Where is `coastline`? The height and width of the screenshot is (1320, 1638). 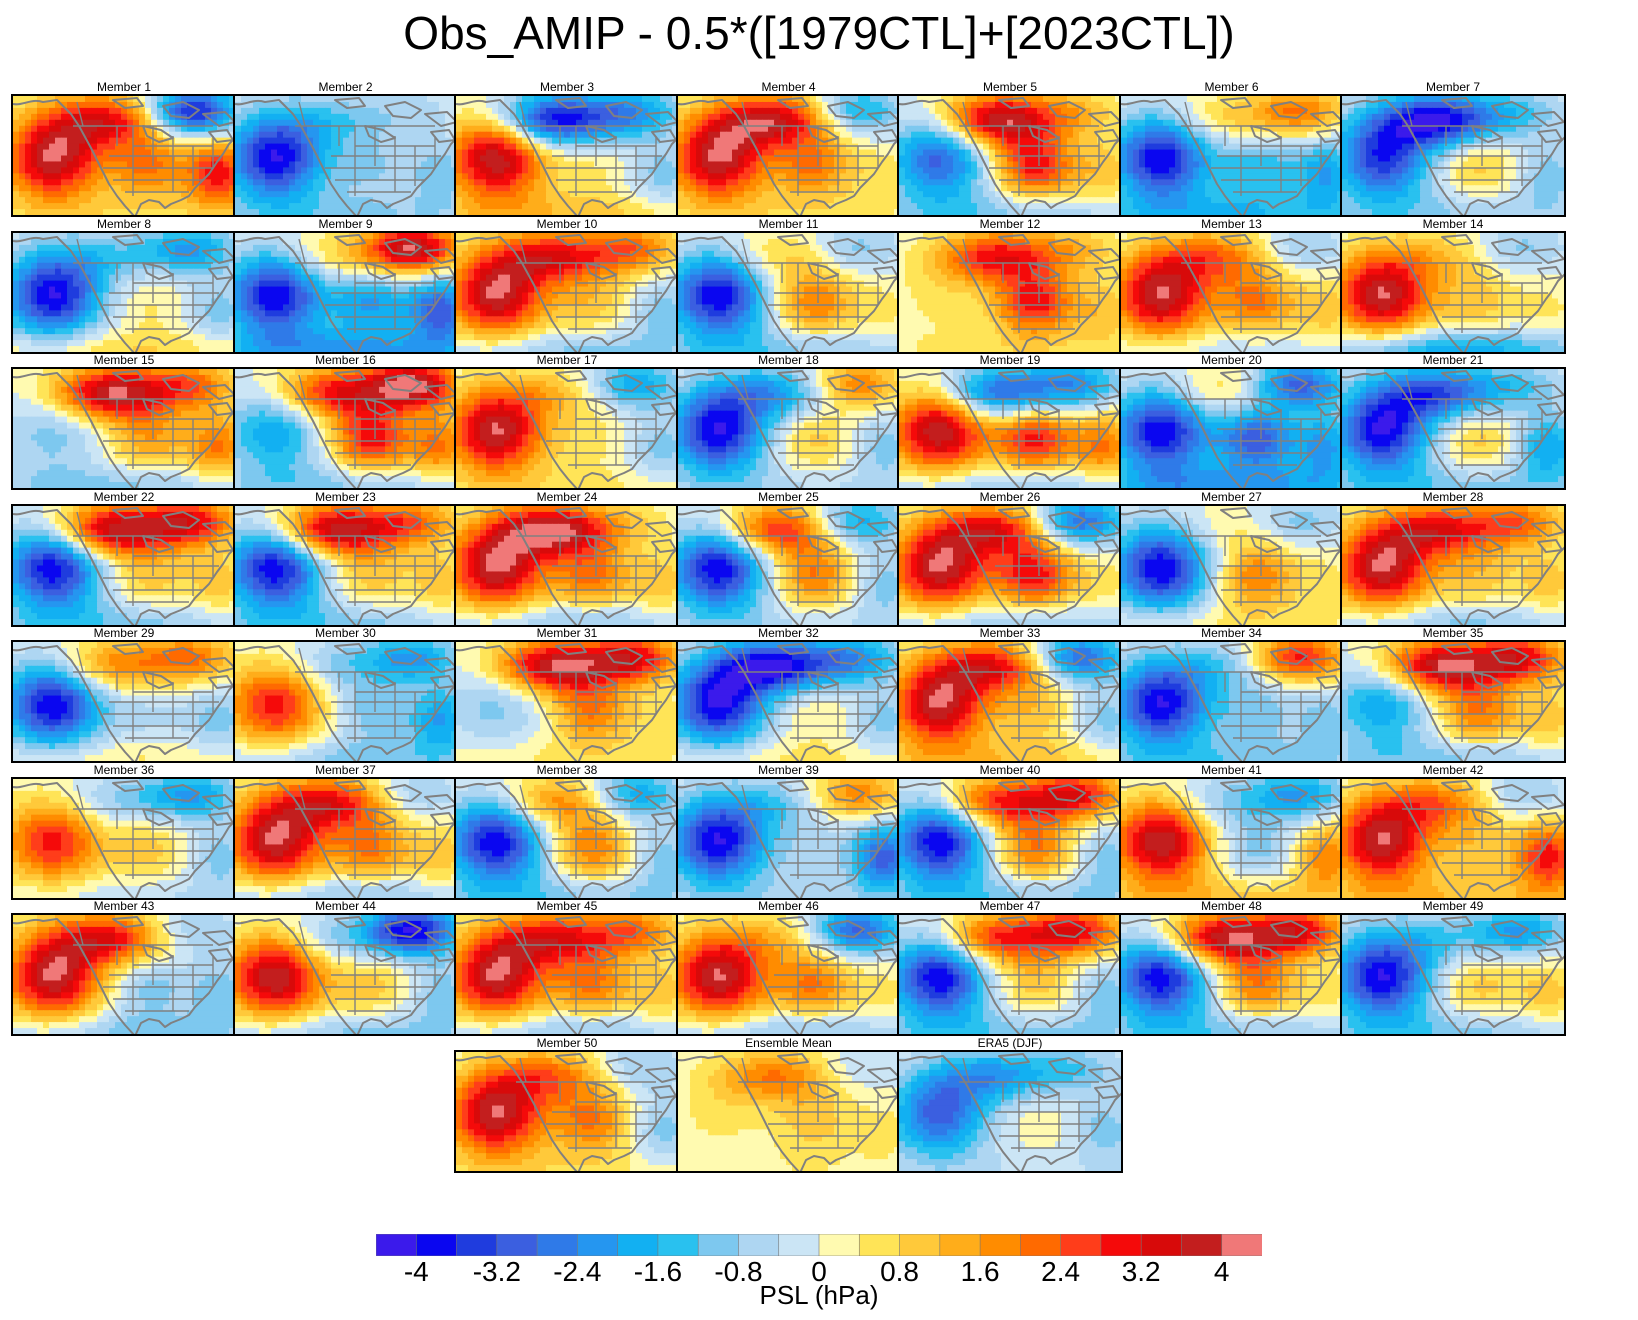
coastline is located at coordinates (1070, 175).